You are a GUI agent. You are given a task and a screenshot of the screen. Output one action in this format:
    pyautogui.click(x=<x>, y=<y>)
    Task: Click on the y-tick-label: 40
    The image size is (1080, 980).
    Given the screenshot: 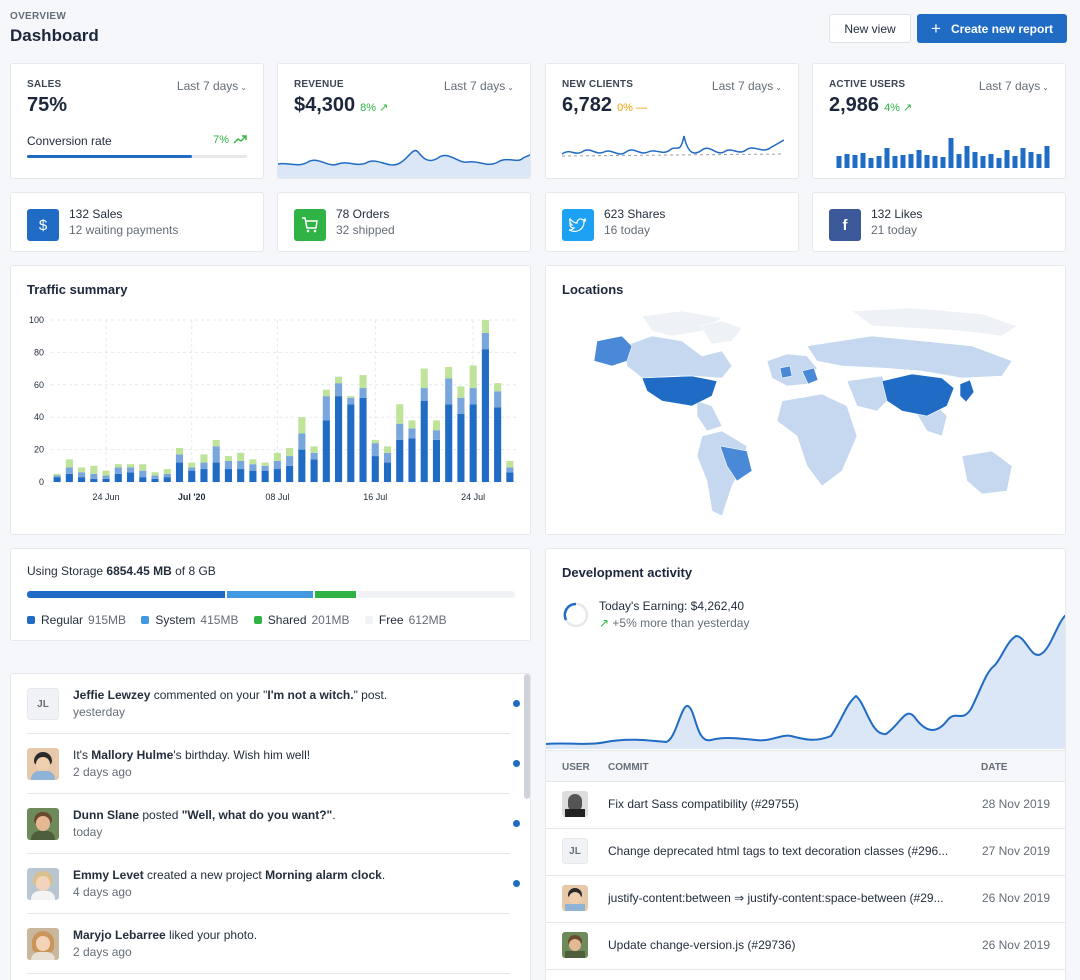 What is the action you would take?
    pyautogui.click(x=39, y=417)
    